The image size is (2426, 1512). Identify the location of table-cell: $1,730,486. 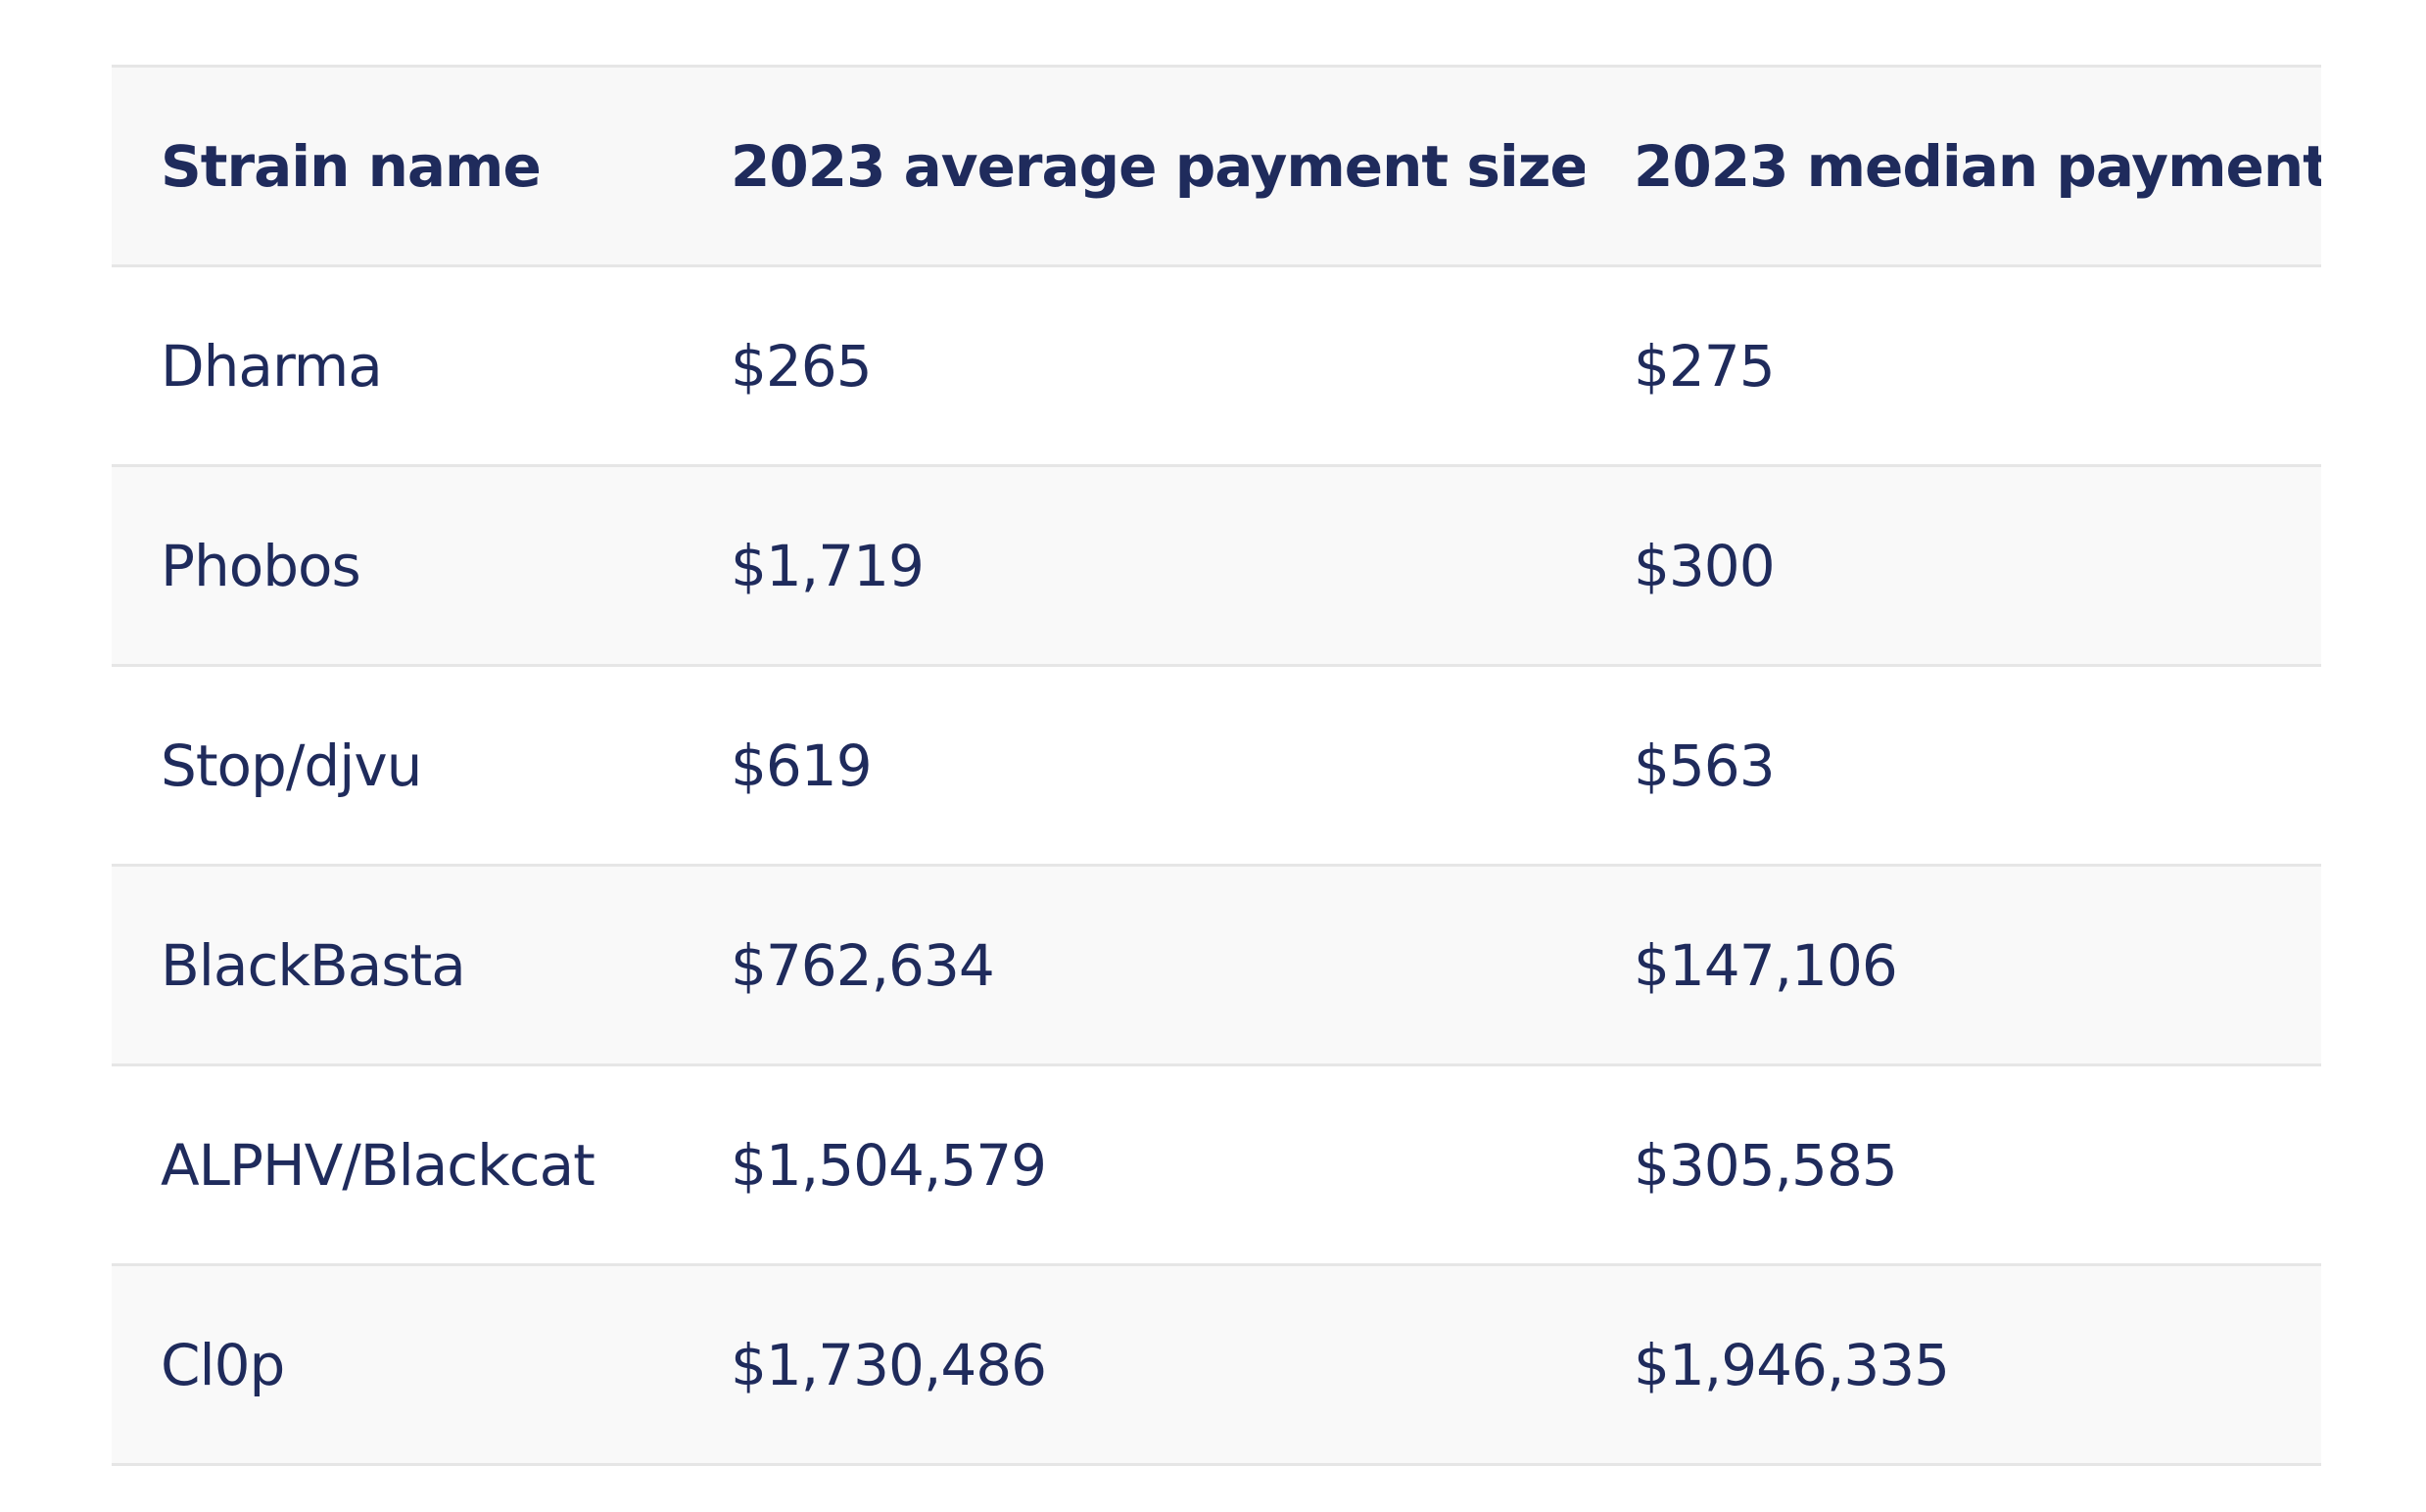
(1133, 1364).